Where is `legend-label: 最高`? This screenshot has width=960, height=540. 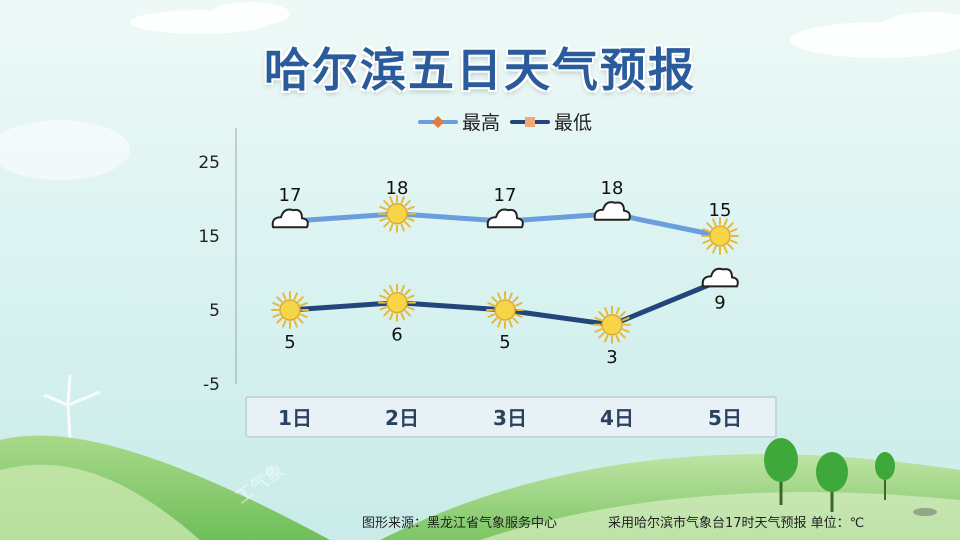 legend-label: 最高 is located at coordinates (481, 123).